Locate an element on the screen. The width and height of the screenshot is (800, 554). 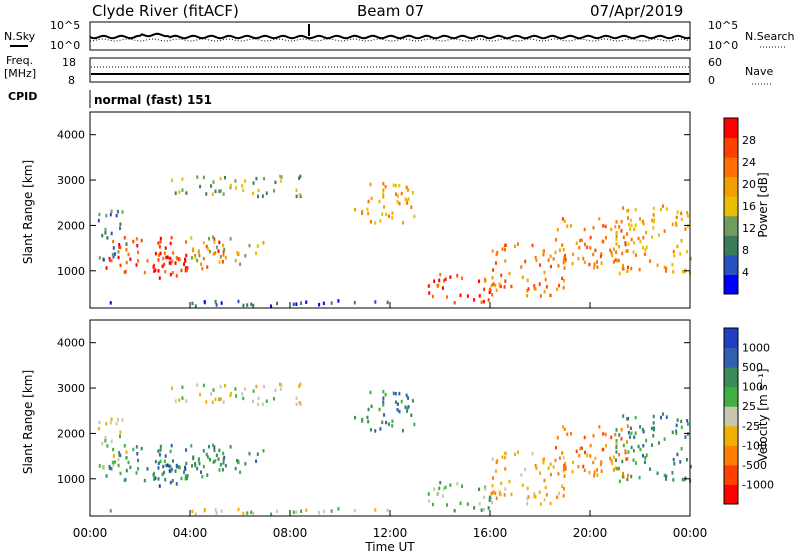
ytick-label: 3000 is located at coordinates (71, 388).